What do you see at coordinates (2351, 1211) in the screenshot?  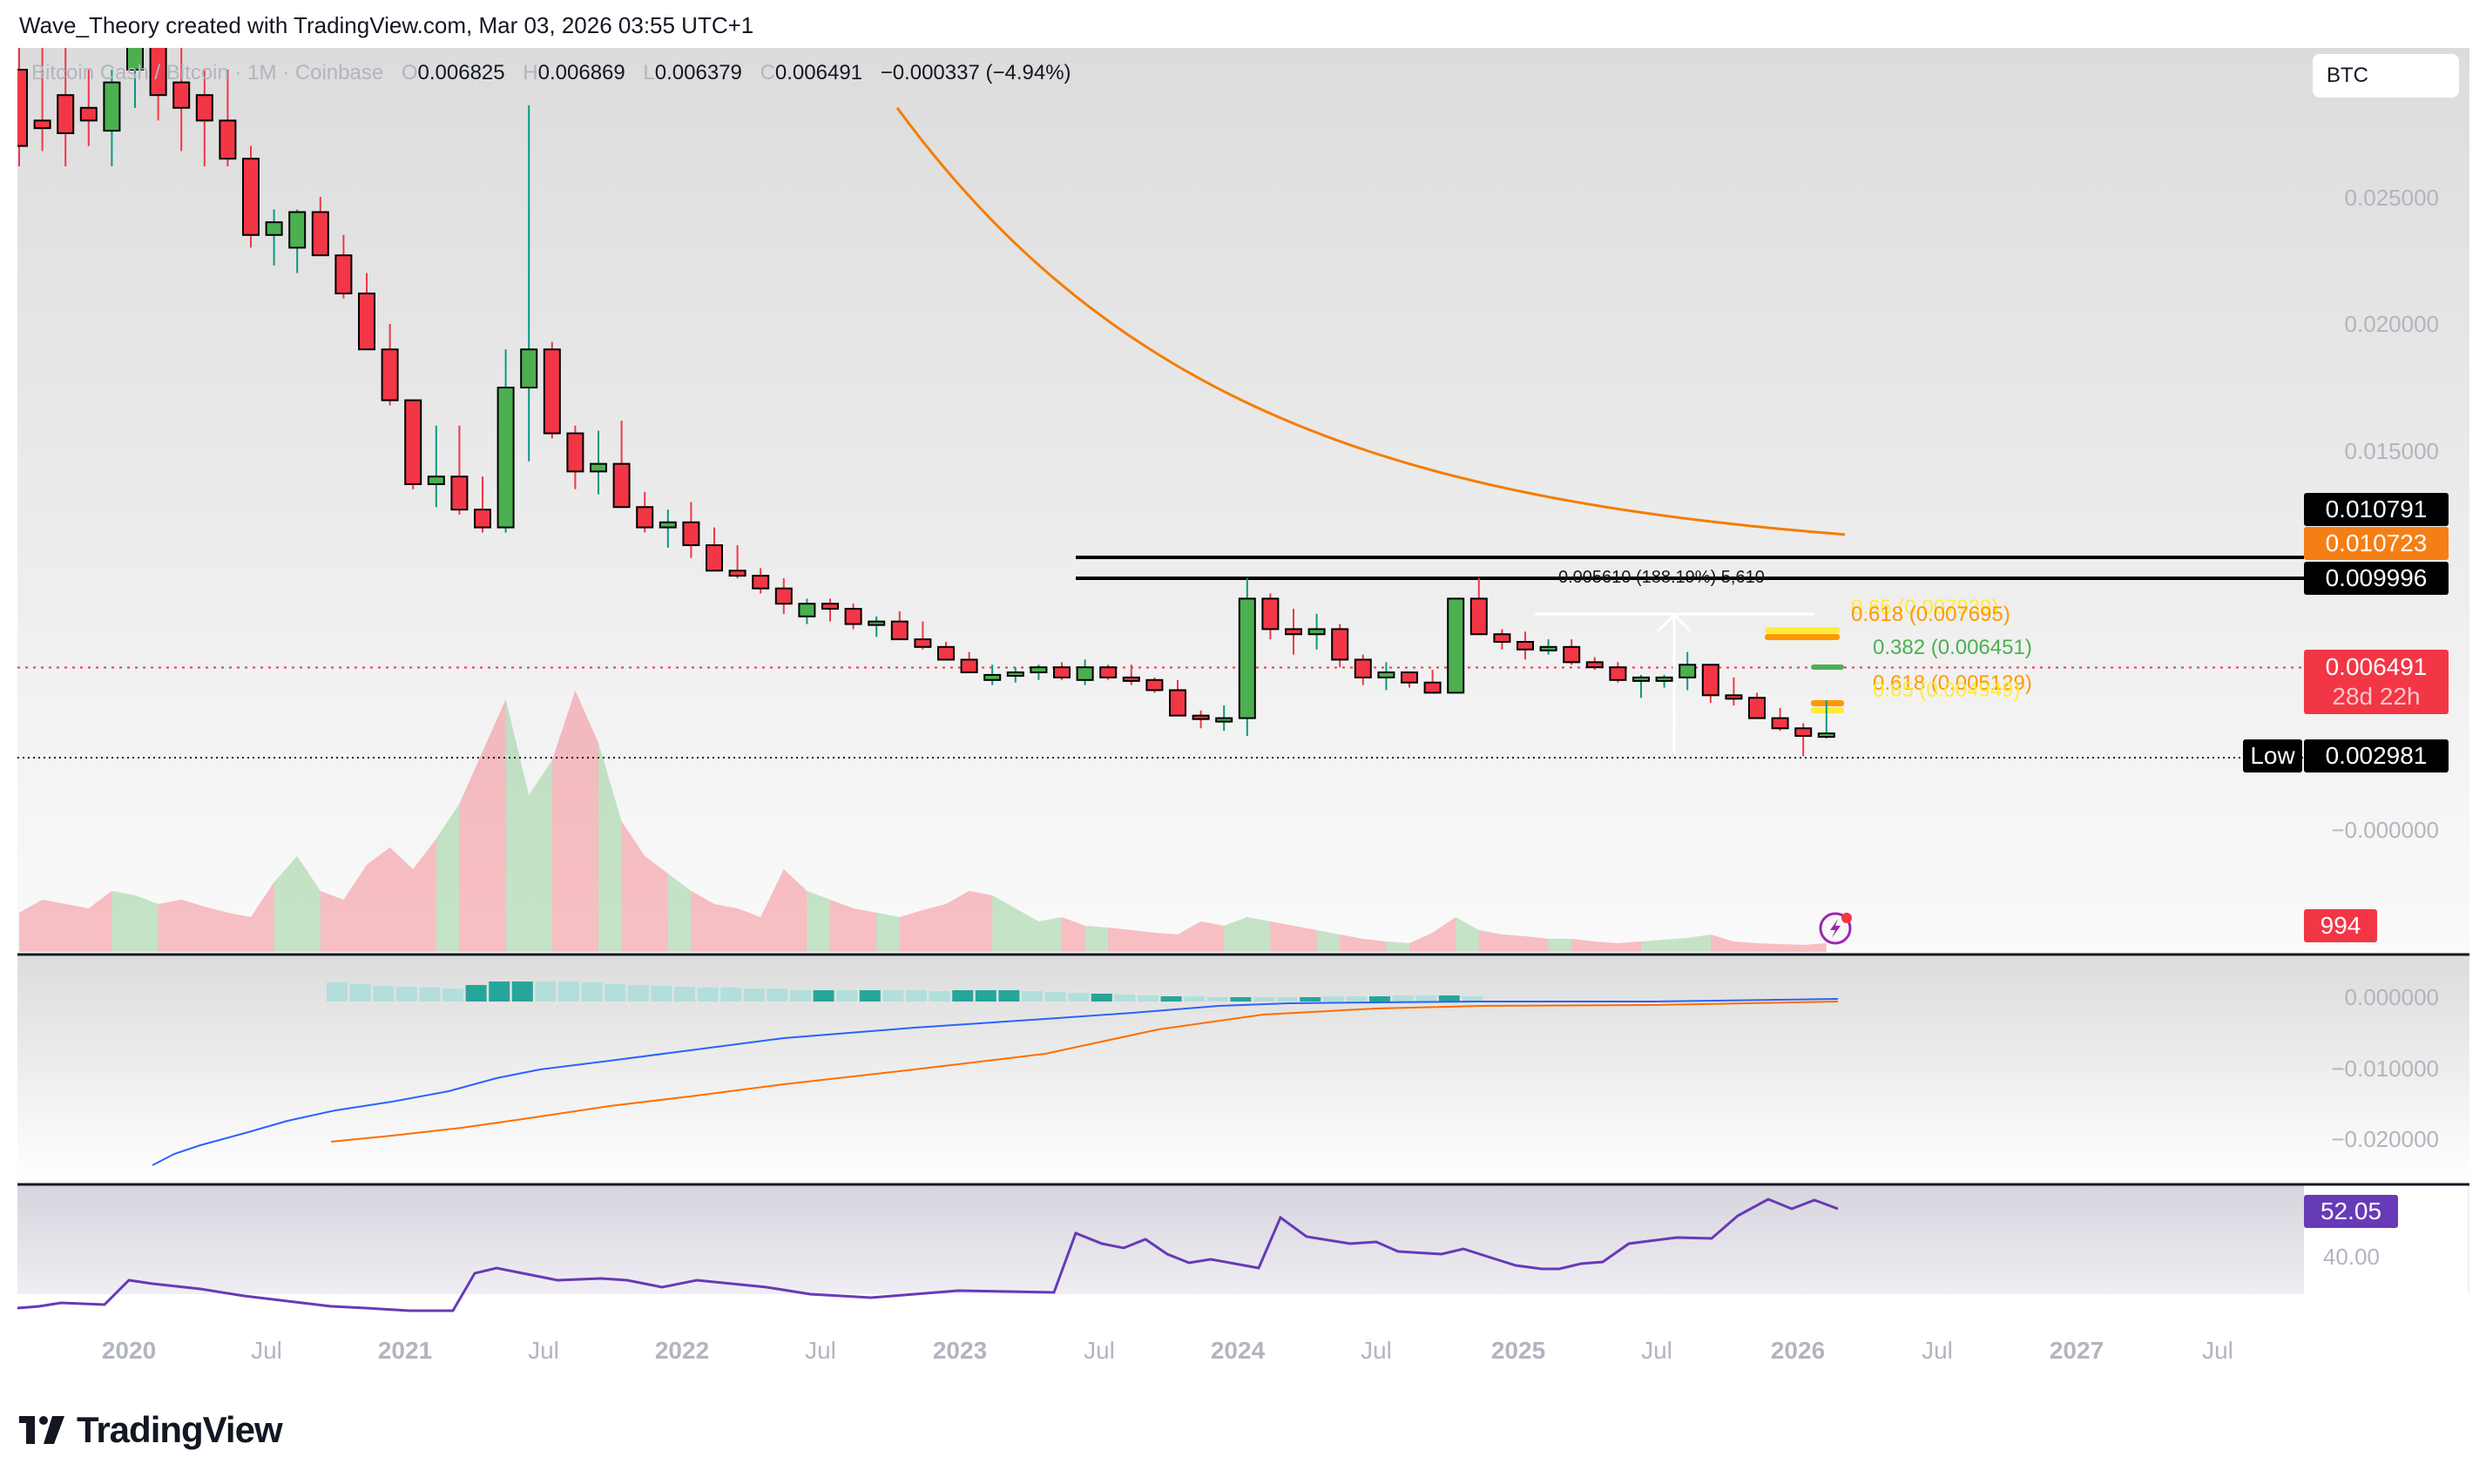 I see `rsi-value-tag: 52.05` at bounding box center [2351, 1211].